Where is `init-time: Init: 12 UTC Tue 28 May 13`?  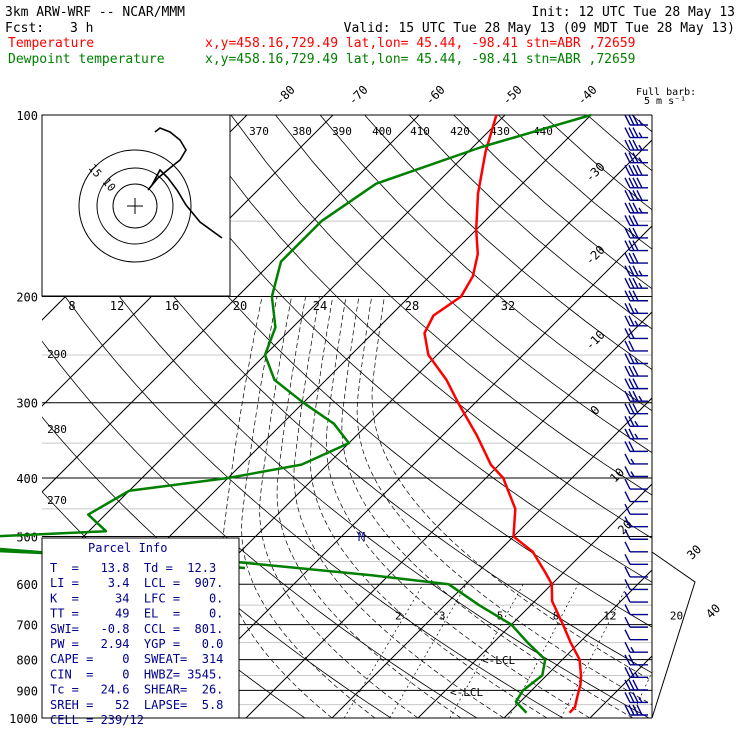
init-time: Init: 12 UTC Tue 28 May 13 is located at coordinates (634, 12).